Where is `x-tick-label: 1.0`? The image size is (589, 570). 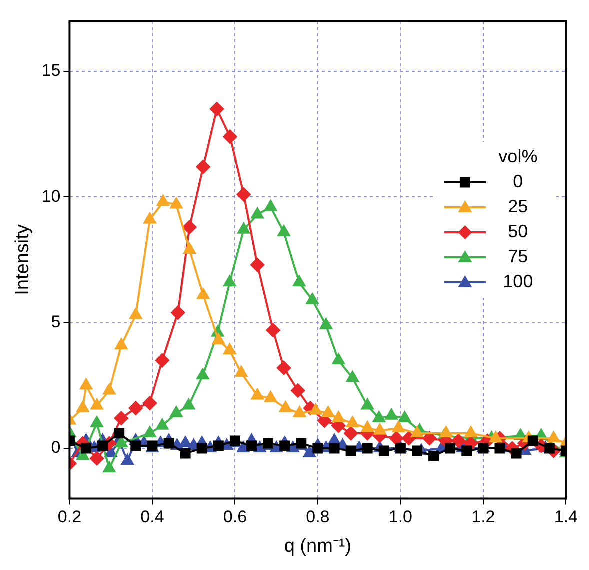
x-tick-label: 1.0 is located at coordinates (400, 517).